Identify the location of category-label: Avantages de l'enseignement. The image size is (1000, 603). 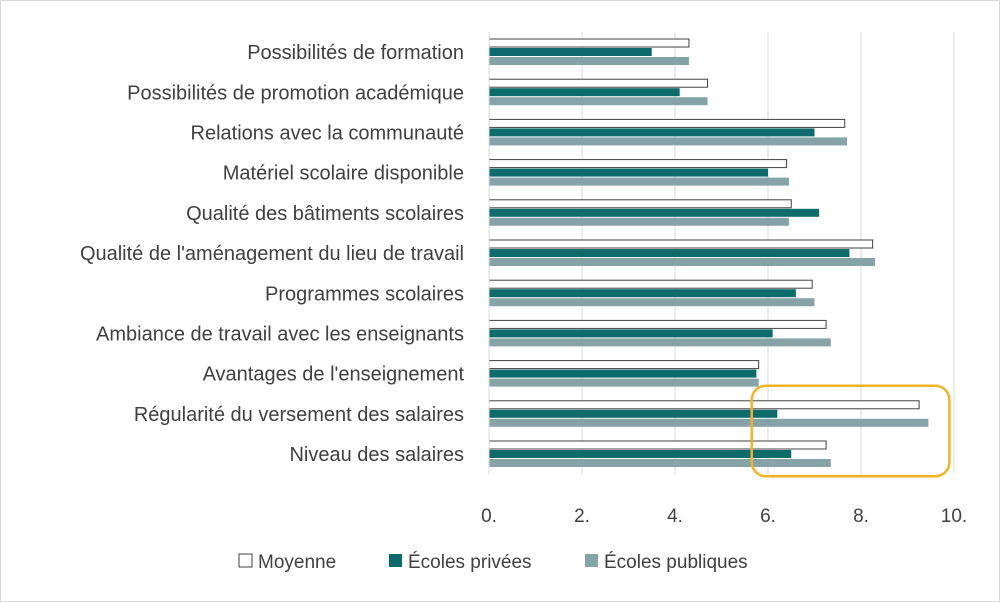
(334, 375).